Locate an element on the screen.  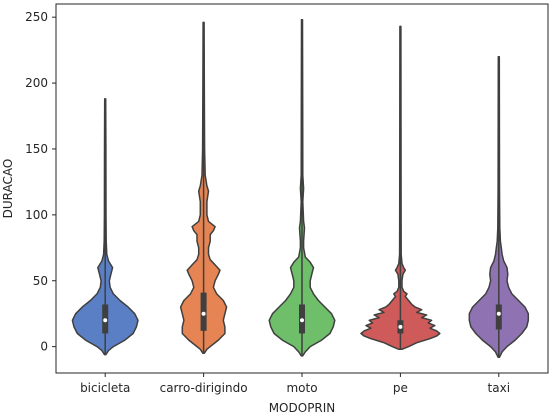
y-tick-label: 50 is located at coordinates (40, 281).